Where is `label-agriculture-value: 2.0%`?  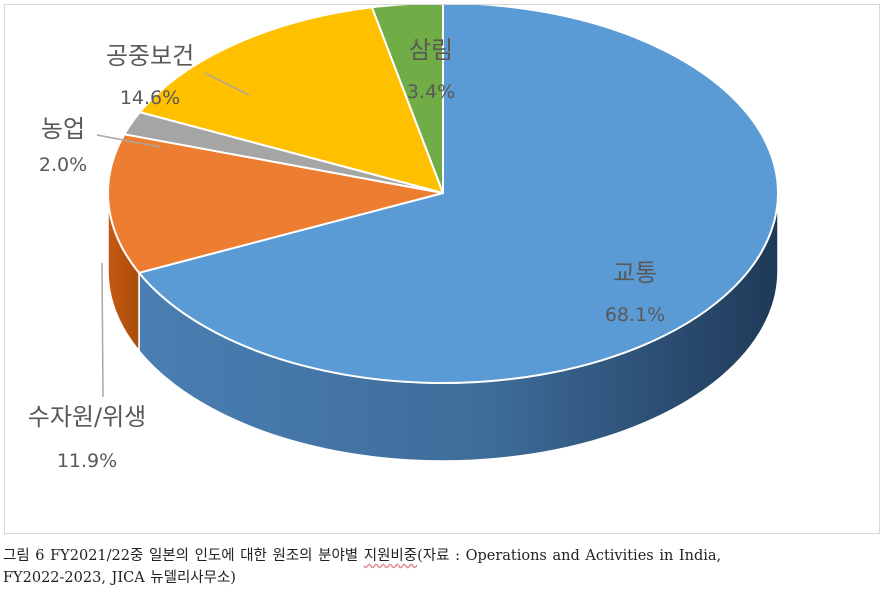 label-agriculture-value: 2.0% is located at coordinates (63, 165).